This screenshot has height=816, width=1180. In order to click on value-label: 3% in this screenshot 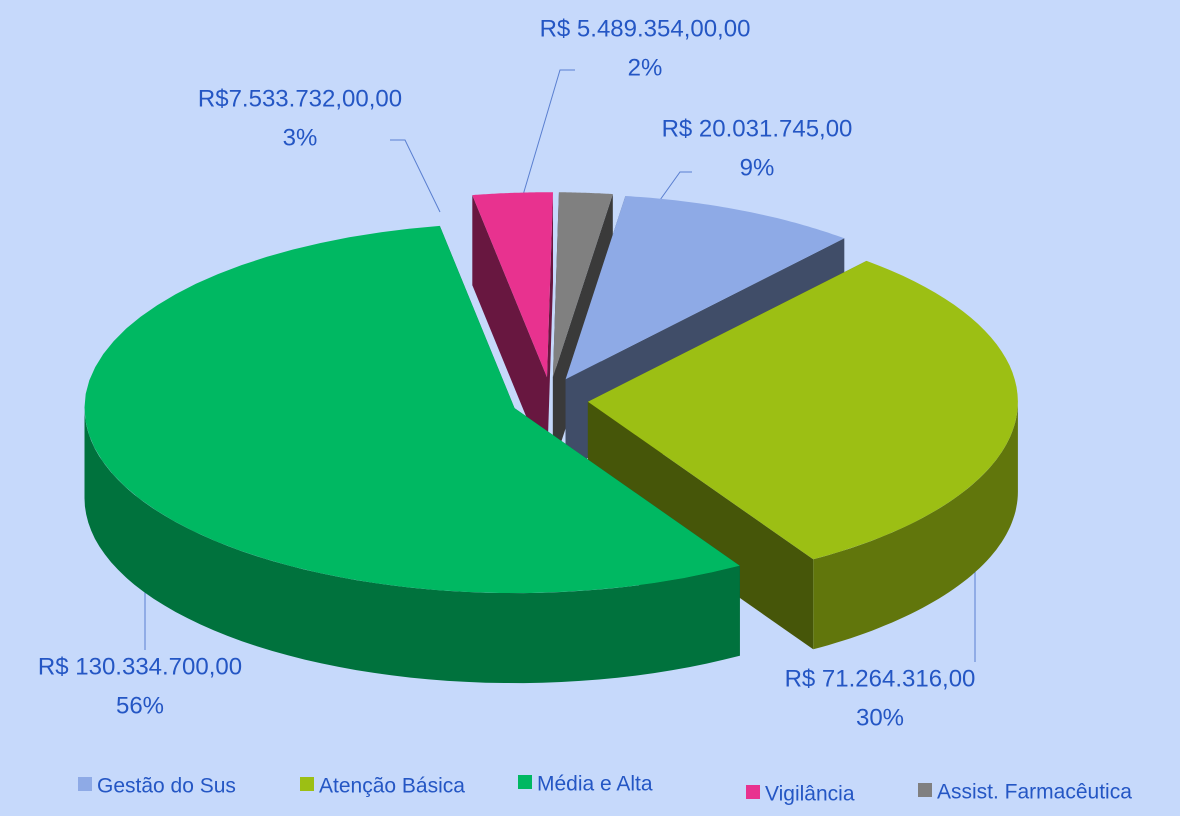, I will do `click(300, 137)`.